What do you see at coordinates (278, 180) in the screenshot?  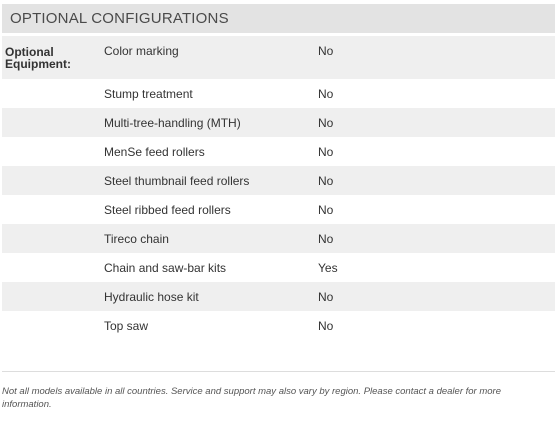 I see `table-row: Steel thumbnail feed rollers No` at bounding box center [278, 180].